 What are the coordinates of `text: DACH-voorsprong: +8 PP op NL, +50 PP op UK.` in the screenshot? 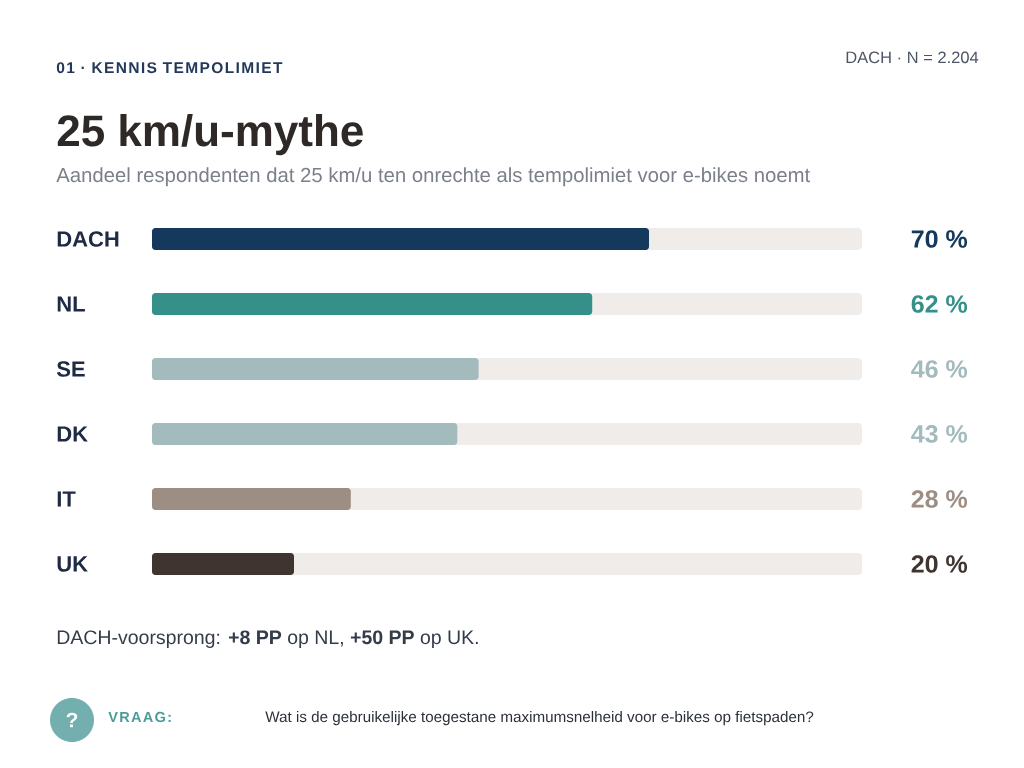 It's located at (267, 639).